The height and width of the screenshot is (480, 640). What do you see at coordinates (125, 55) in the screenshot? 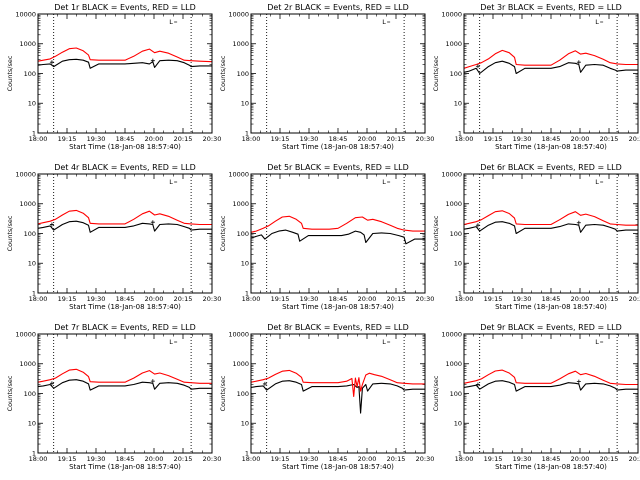
I see `series-line-lld` at bounding box center [125, 55].